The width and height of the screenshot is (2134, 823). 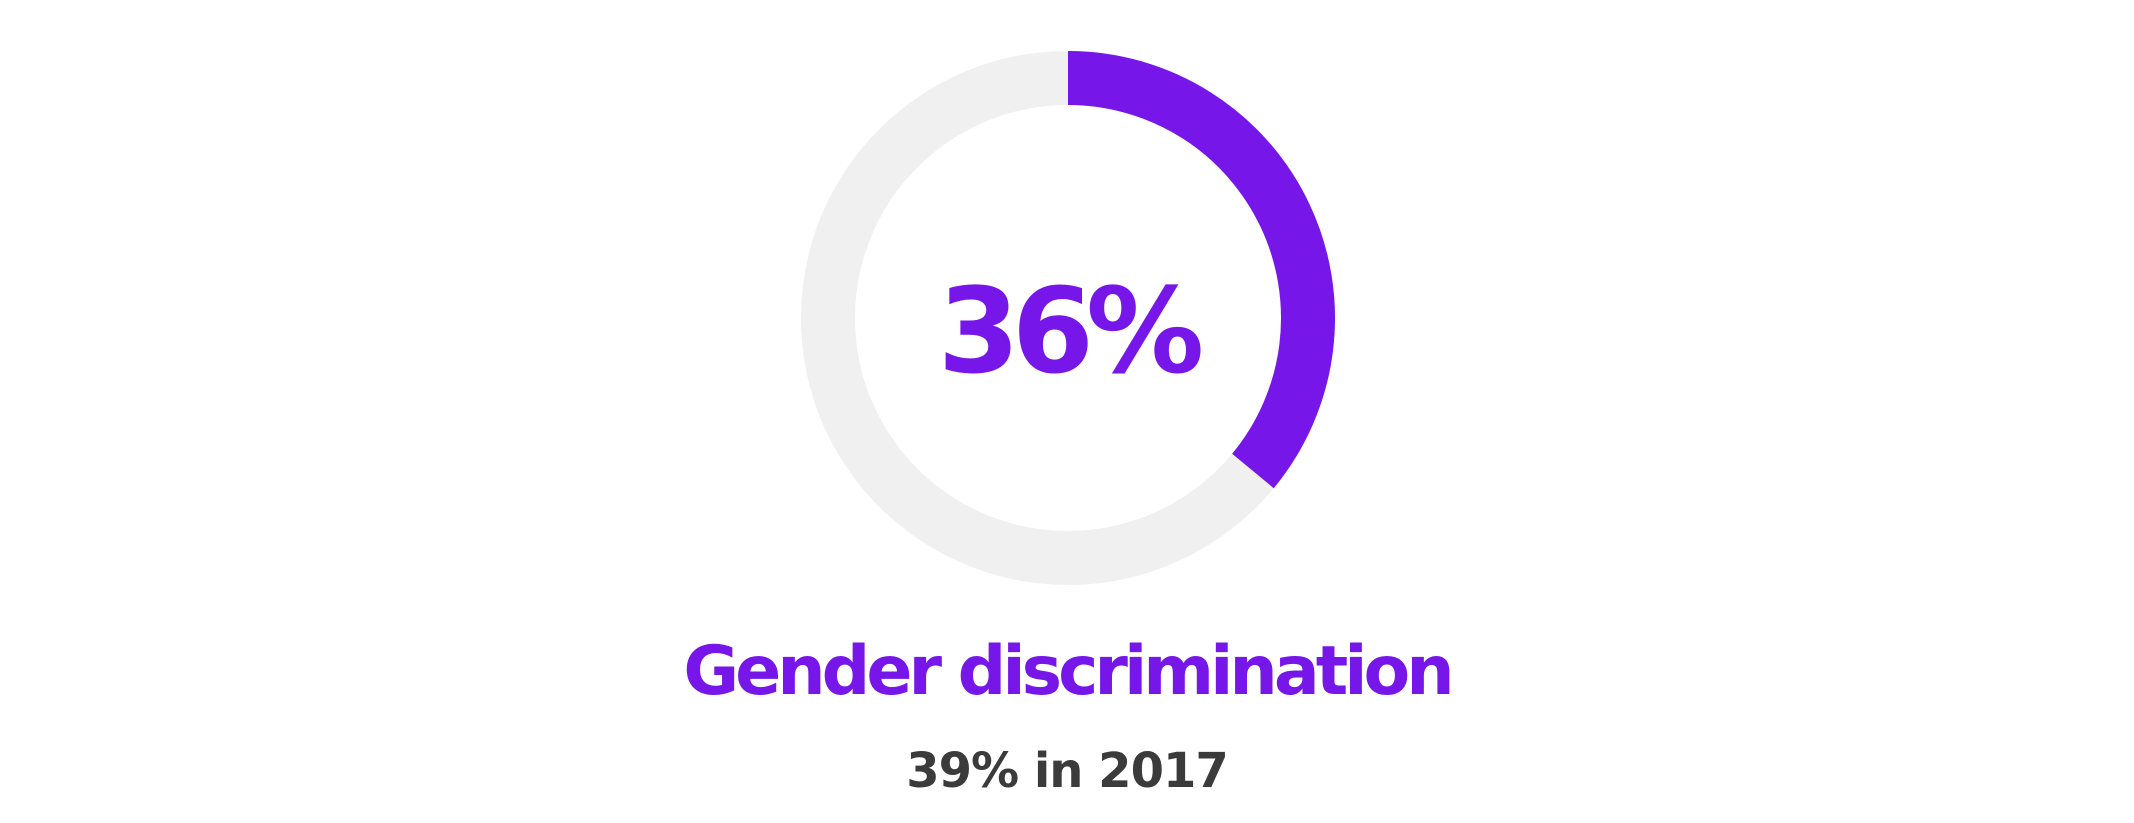 I want to click on donut-value-arc, so click(x=1201, y=270).